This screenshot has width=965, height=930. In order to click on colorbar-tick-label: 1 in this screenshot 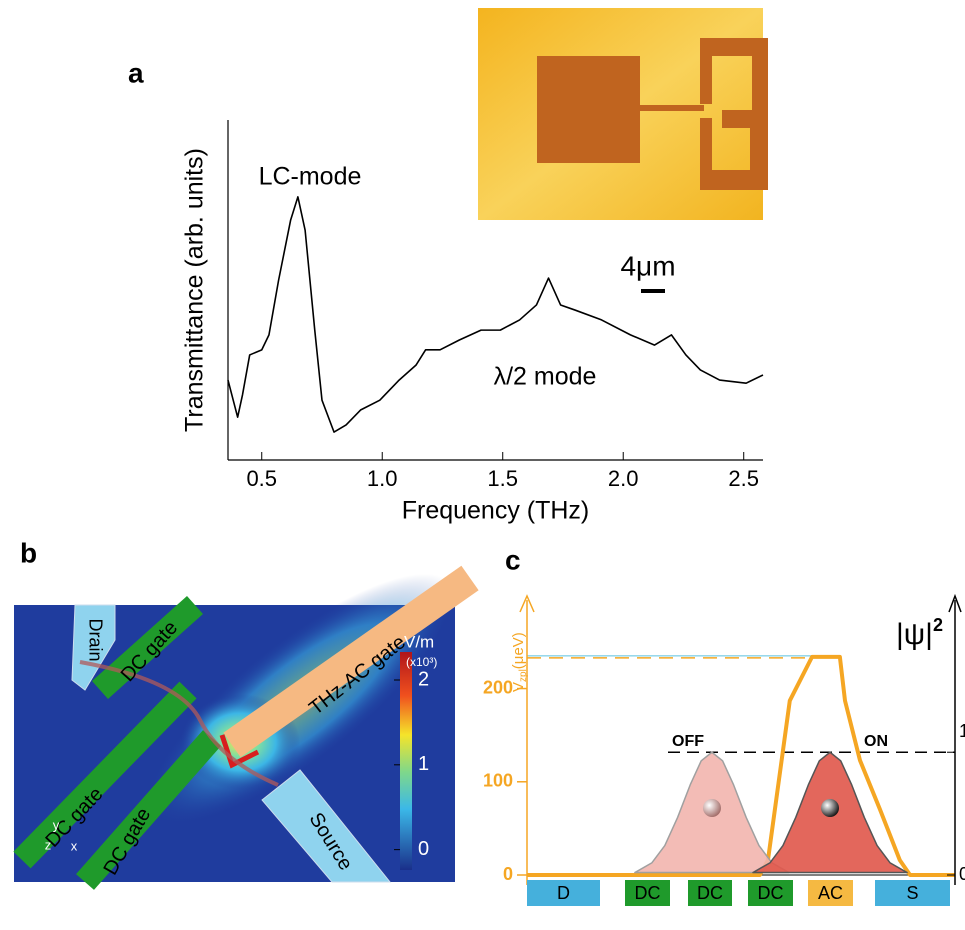, I will do `click(423, 764)`.